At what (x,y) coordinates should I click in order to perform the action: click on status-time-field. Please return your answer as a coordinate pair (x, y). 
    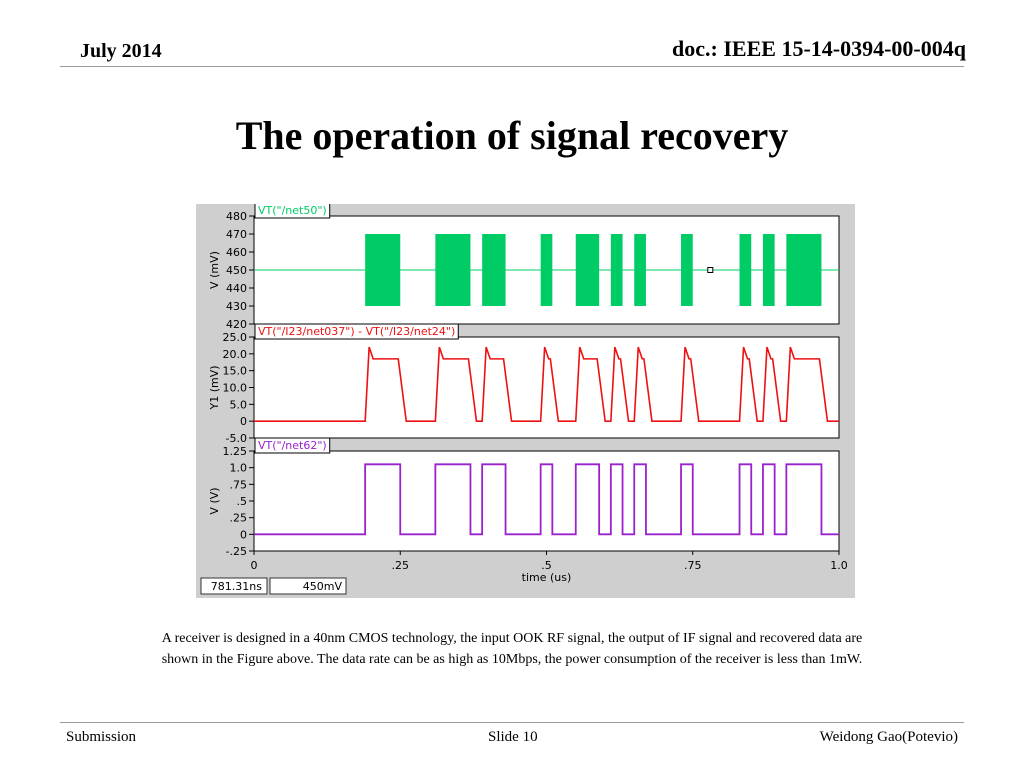
    Looking at the image, I should click on (234, 586).